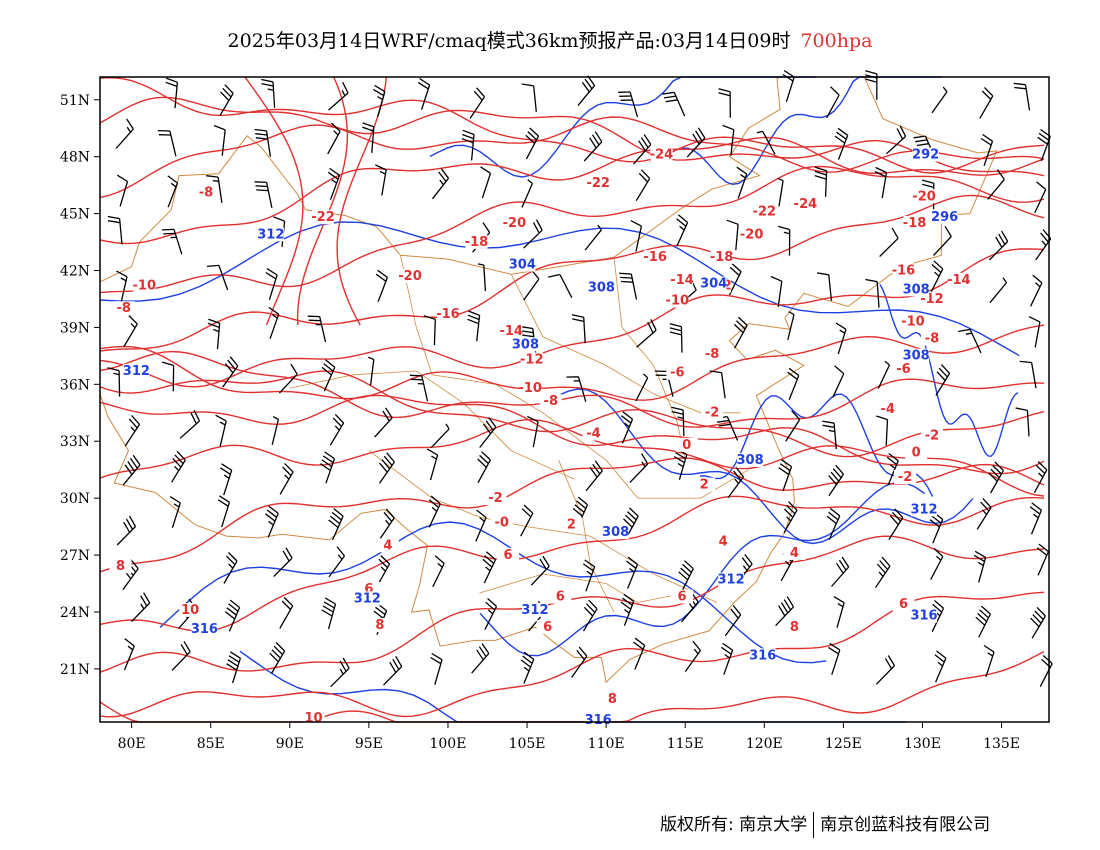  Describe the element at coordinates (843, 744) in the screenshot. I see `x-tick-label: 125E` at that location.